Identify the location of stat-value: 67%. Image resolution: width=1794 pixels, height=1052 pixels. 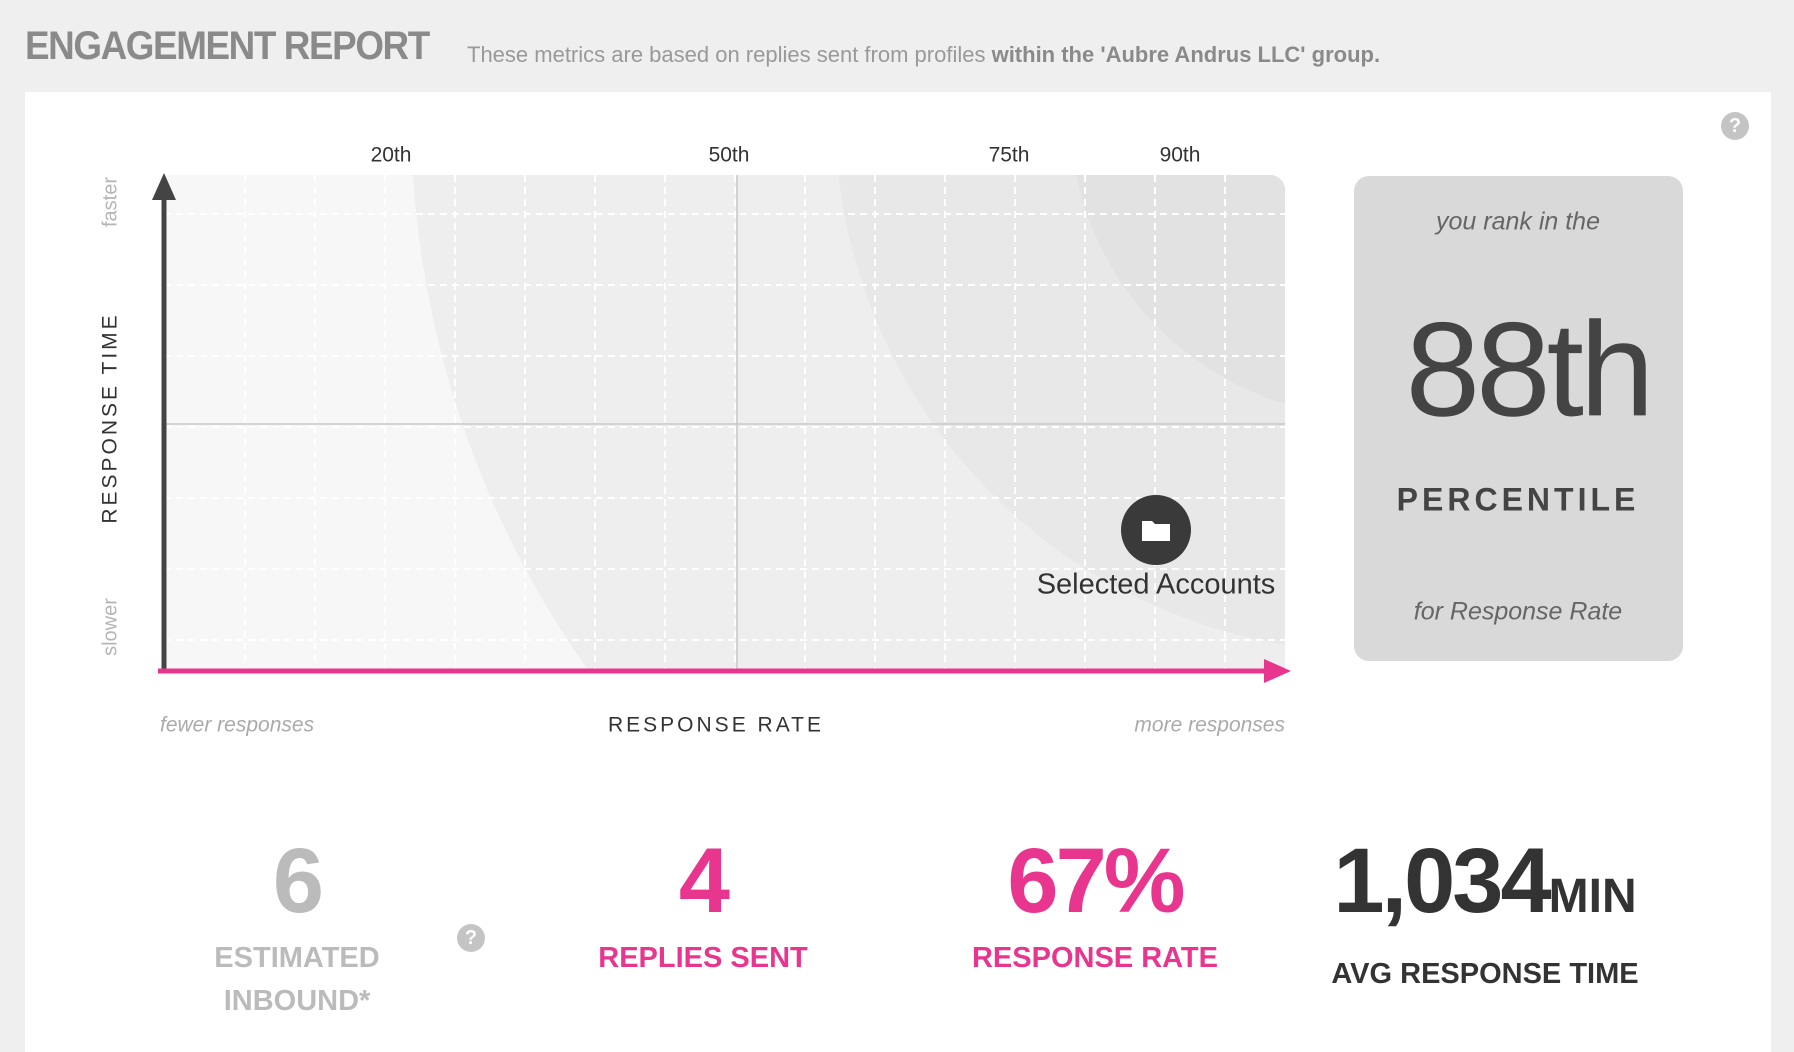
(1096, 881).